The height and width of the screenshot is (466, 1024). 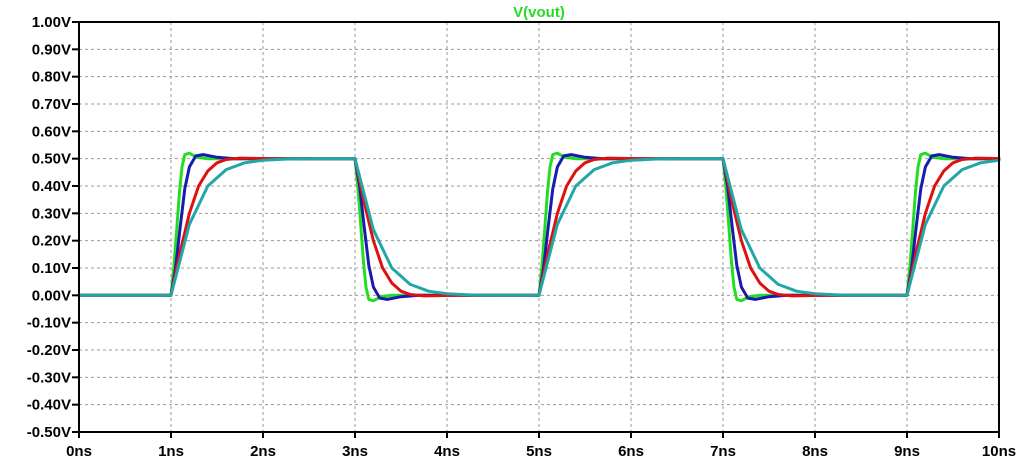 I want to click on y-tick-label: 0.80V, so click(x=51, y=77).